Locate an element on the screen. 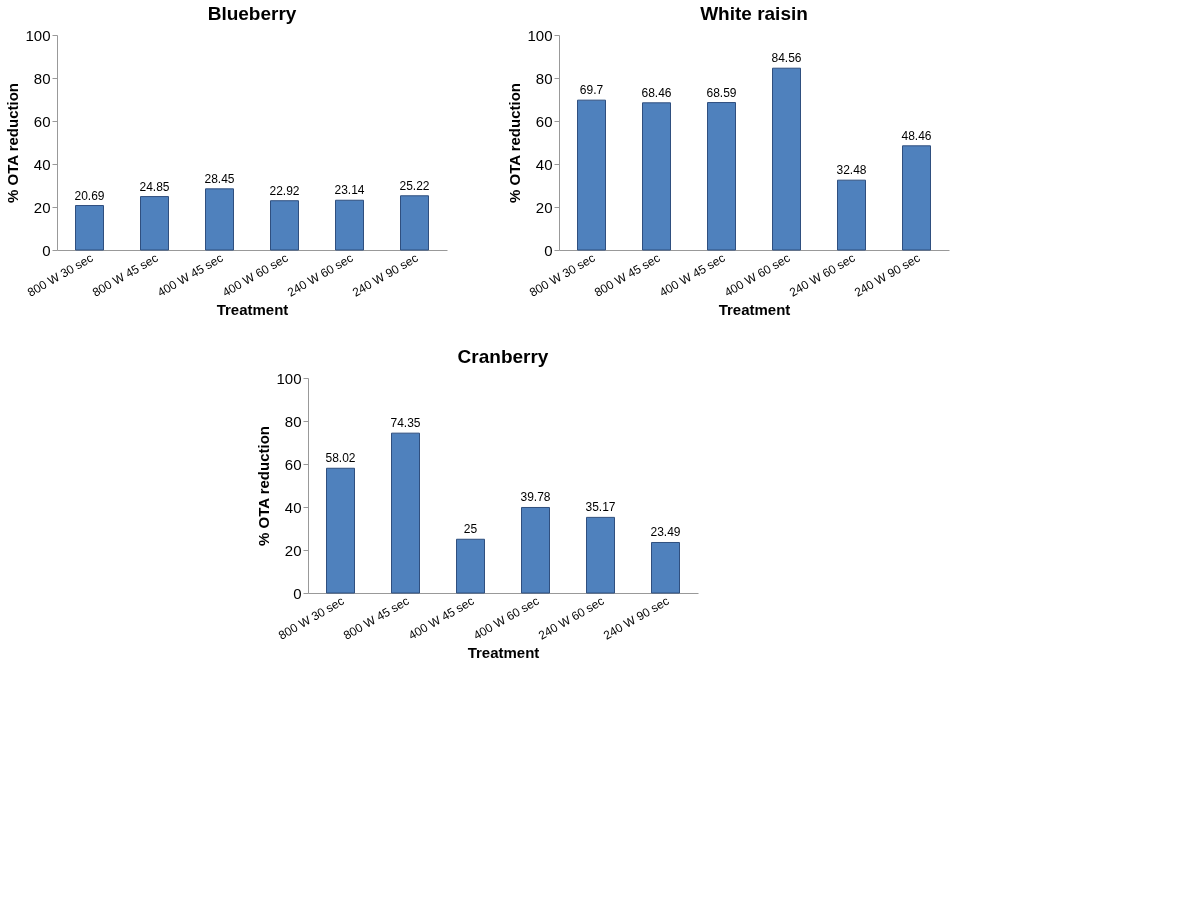  data-label: 39.78 is located at coordinates (535, 497).